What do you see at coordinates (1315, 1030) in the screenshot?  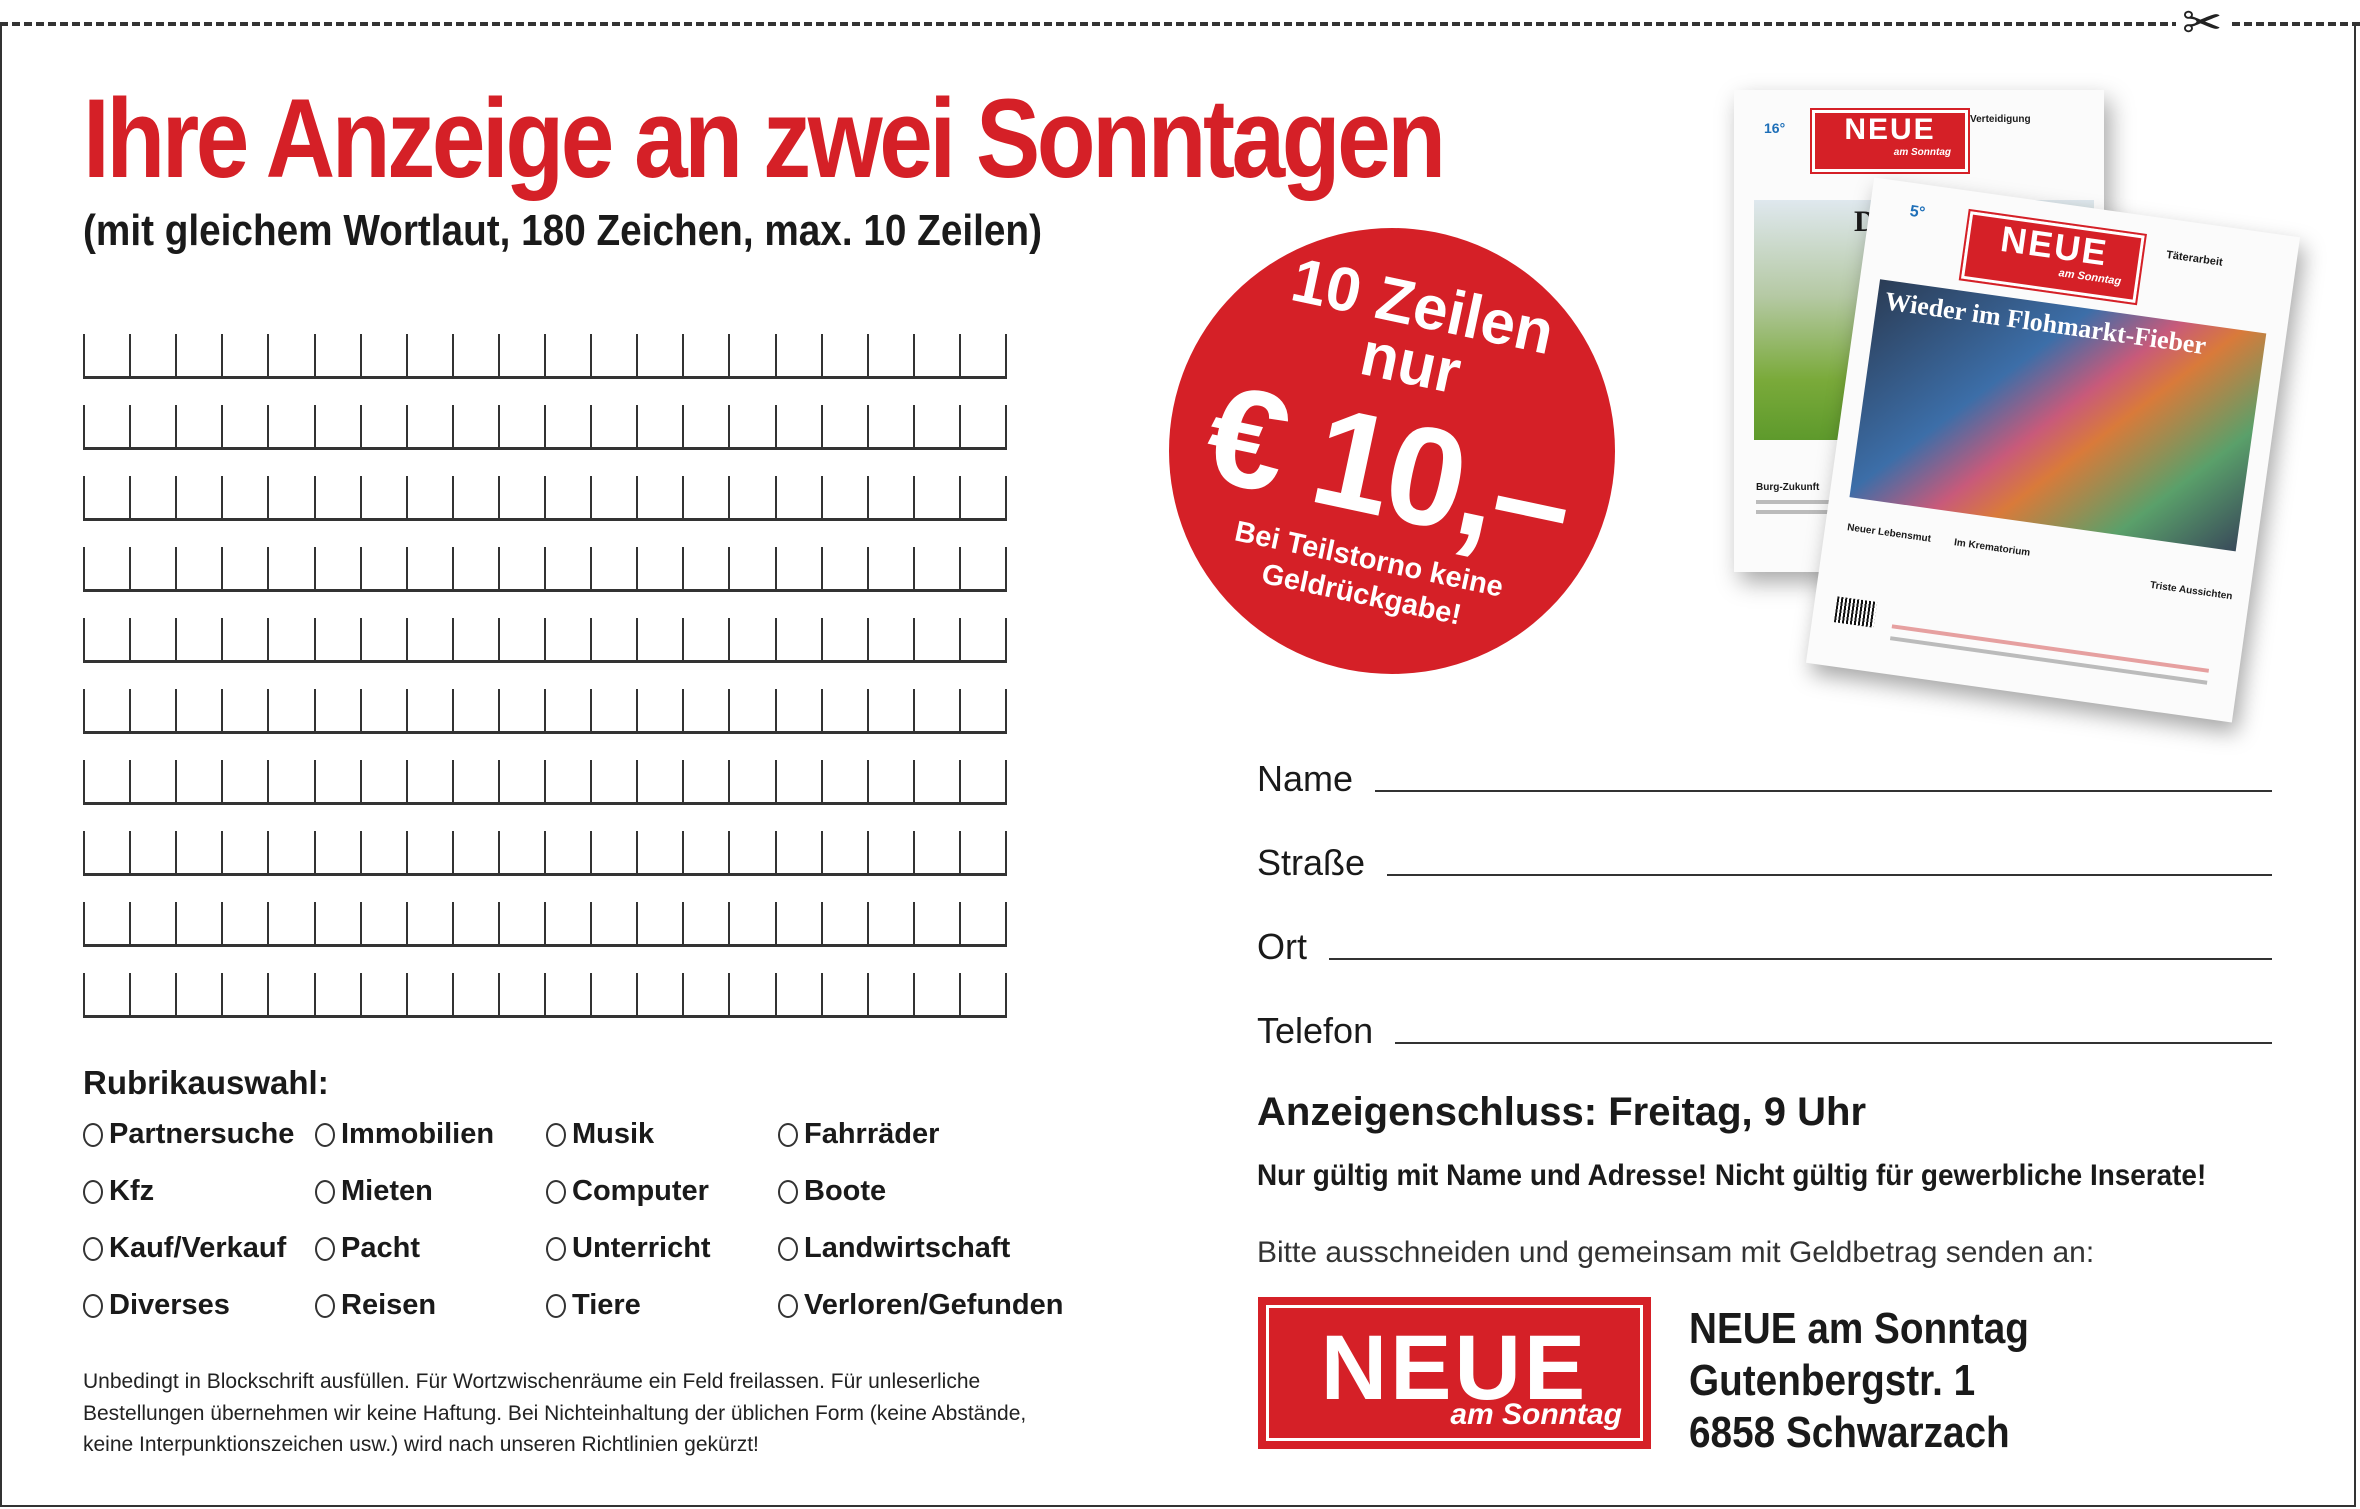 I see `field-label: Telefon` at bounding box center [1315, 1030].